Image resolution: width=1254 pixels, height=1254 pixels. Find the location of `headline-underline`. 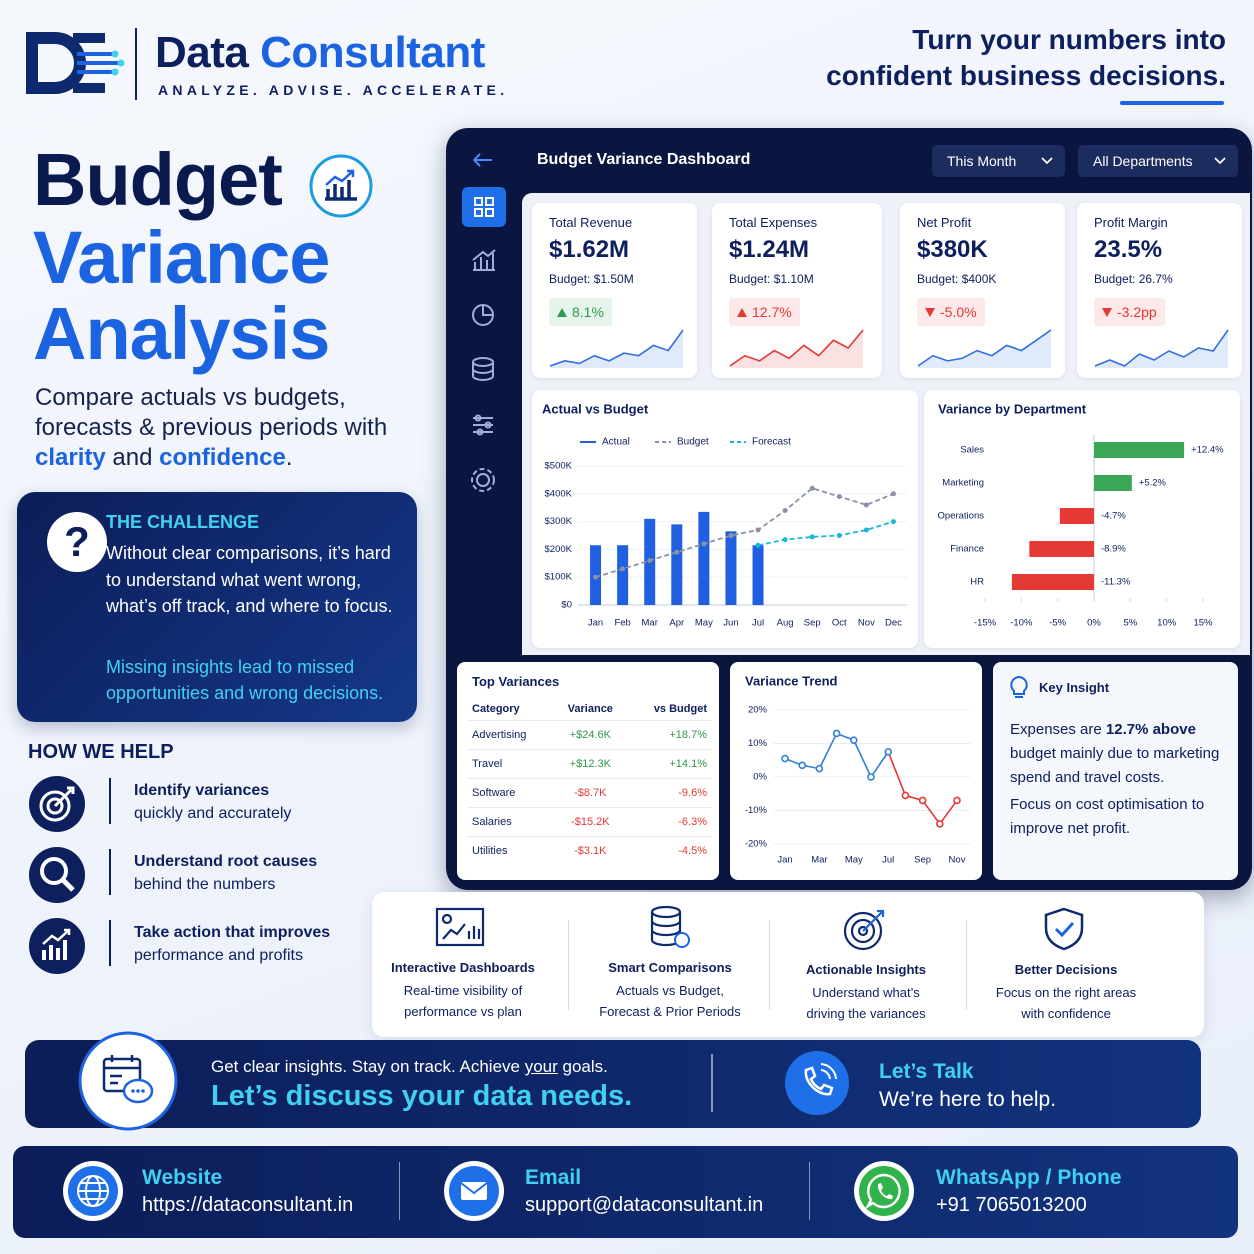

headline-underline is located at coordinates (1172, 103).